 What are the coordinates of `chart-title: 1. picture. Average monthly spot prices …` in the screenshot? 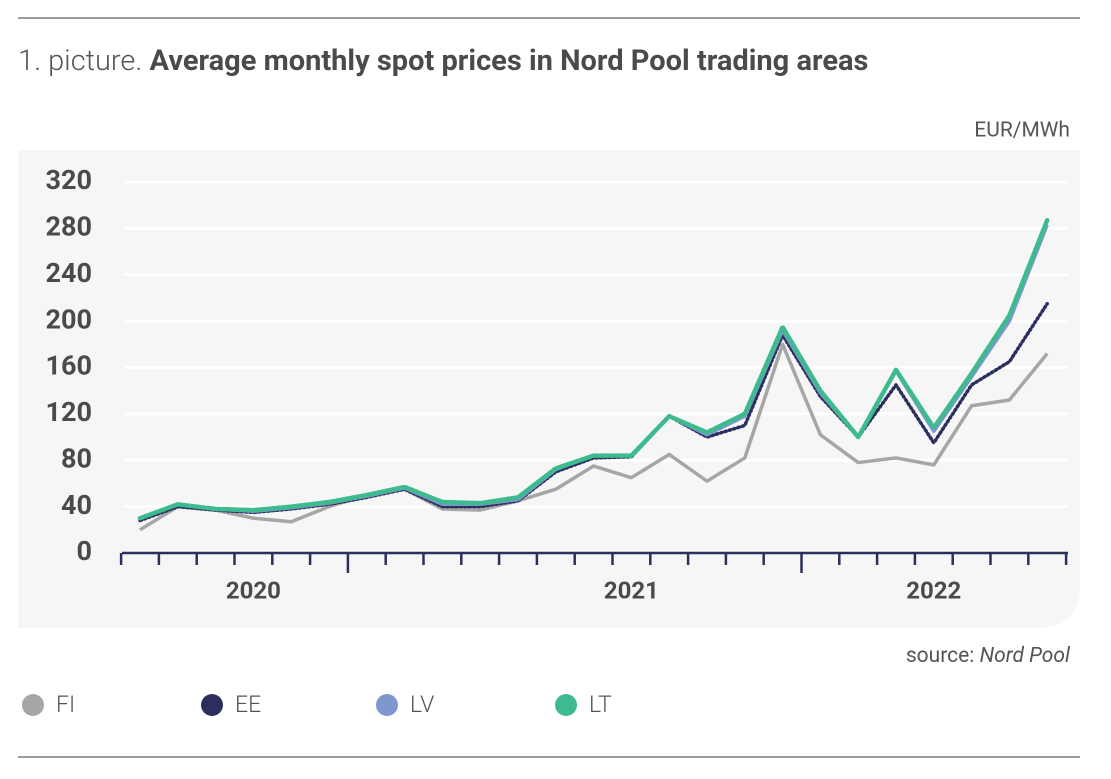 It's located at (443, 61).